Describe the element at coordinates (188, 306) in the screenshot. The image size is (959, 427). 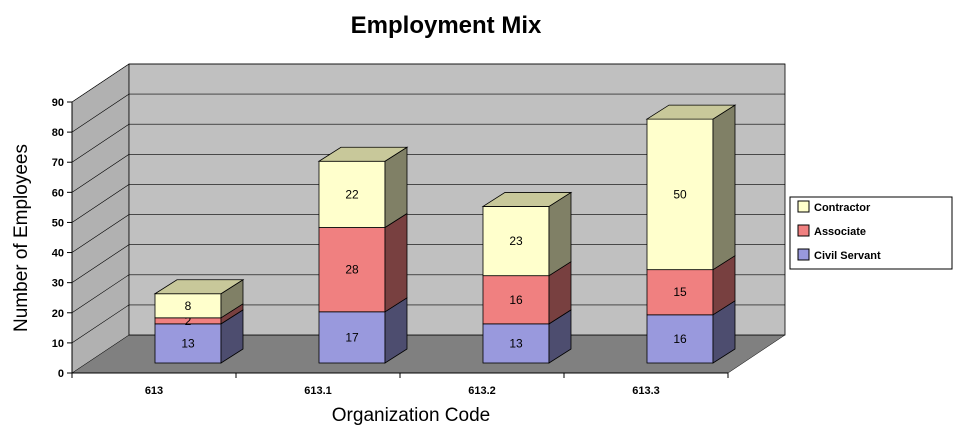
I see `data-label: 8` at that location.